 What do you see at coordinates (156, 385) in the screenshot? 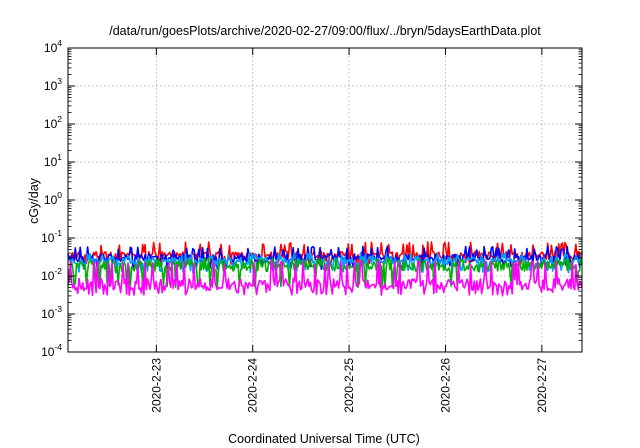
I see `x-tick-label: 2020-2-23` at bounding box center [156, 385].